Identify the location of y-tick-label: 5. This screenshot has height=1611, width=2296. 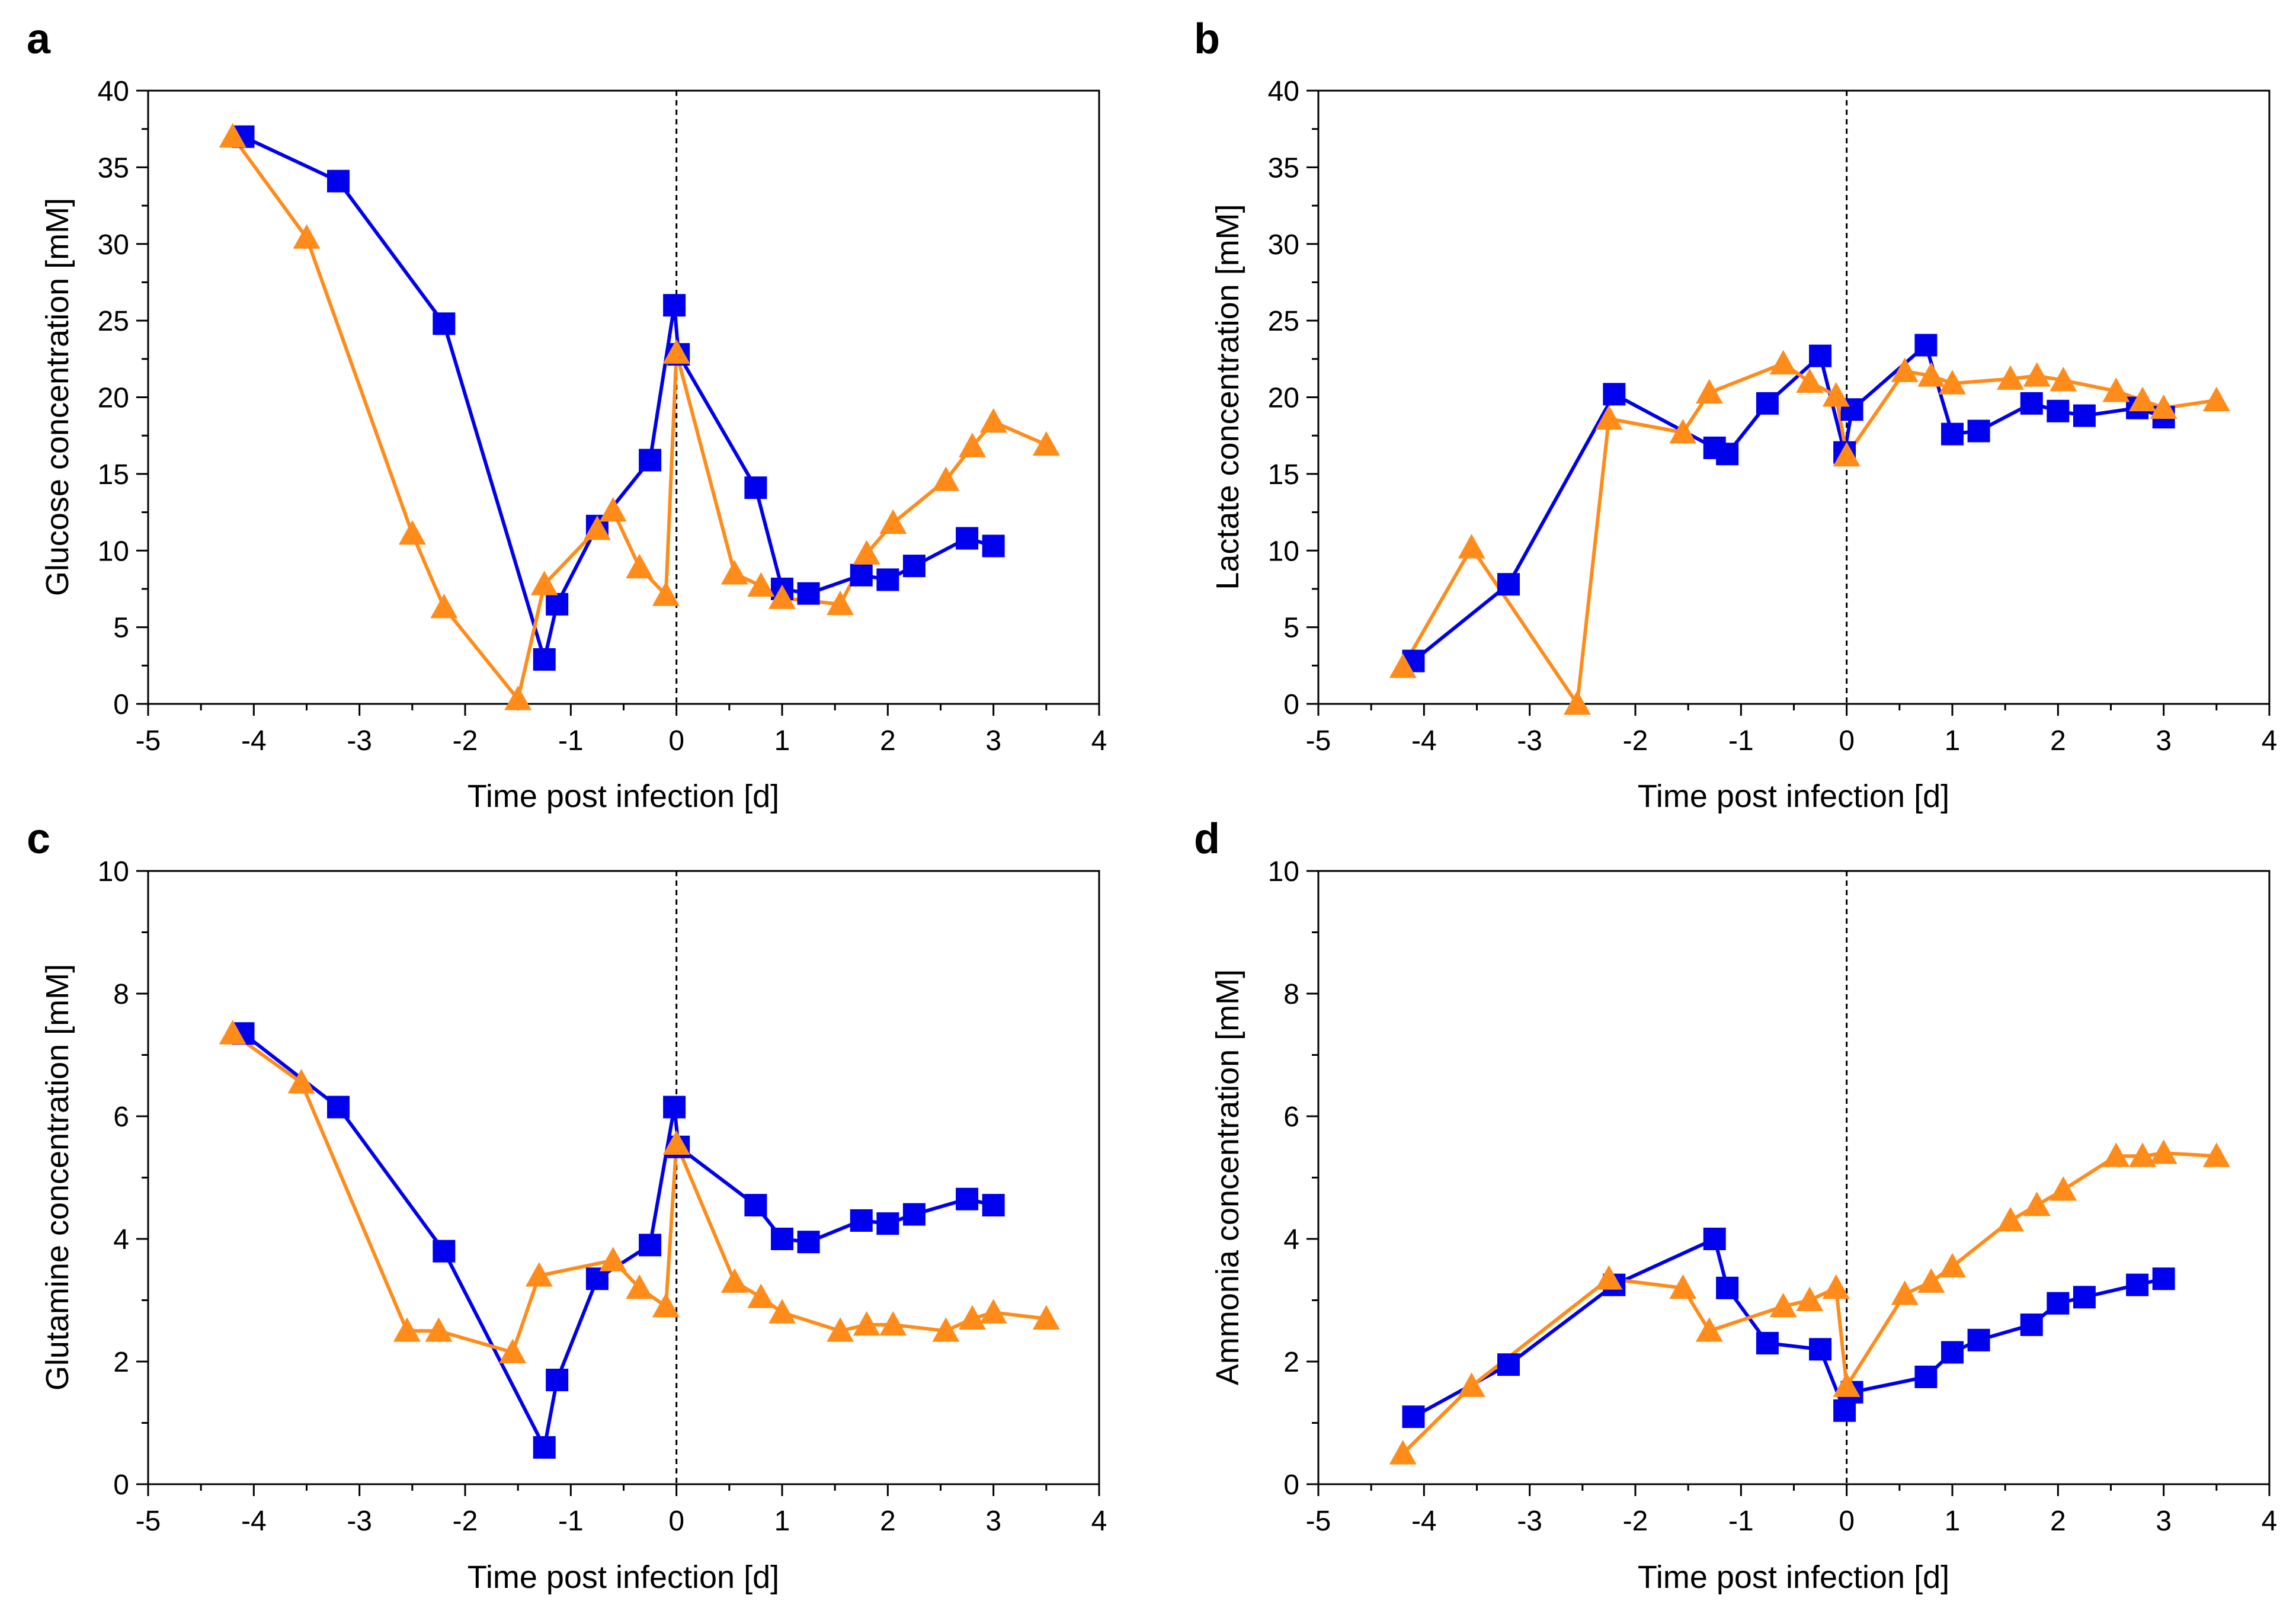
(121, 628).